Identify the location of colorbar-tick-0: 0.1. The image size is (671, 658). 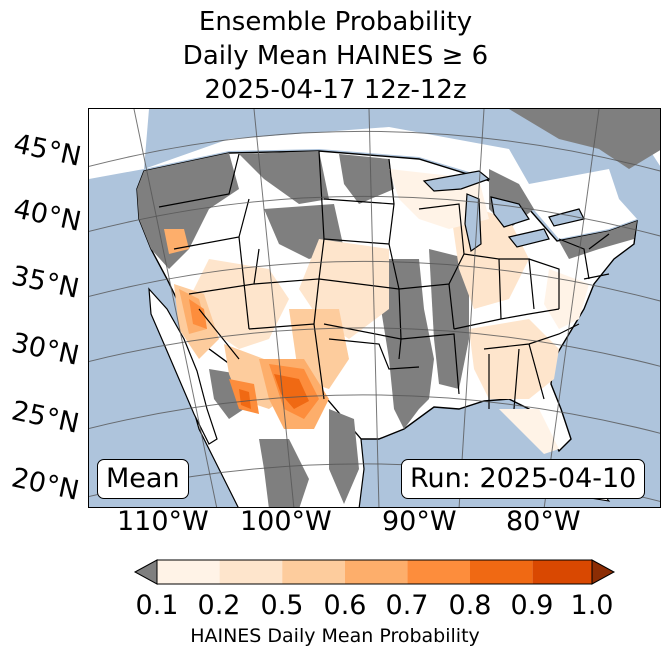
(157, 605).